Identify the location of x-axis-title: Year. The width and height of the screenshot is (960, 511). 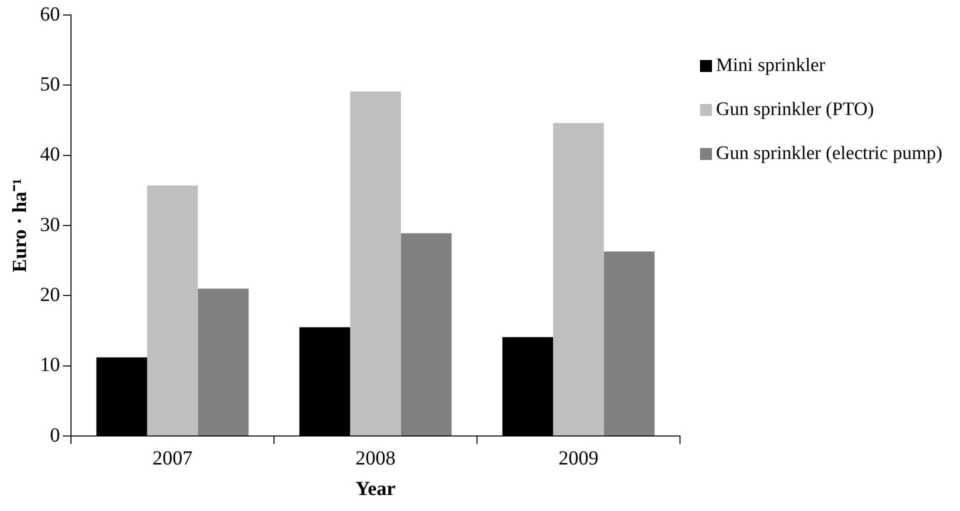
(376, 489).